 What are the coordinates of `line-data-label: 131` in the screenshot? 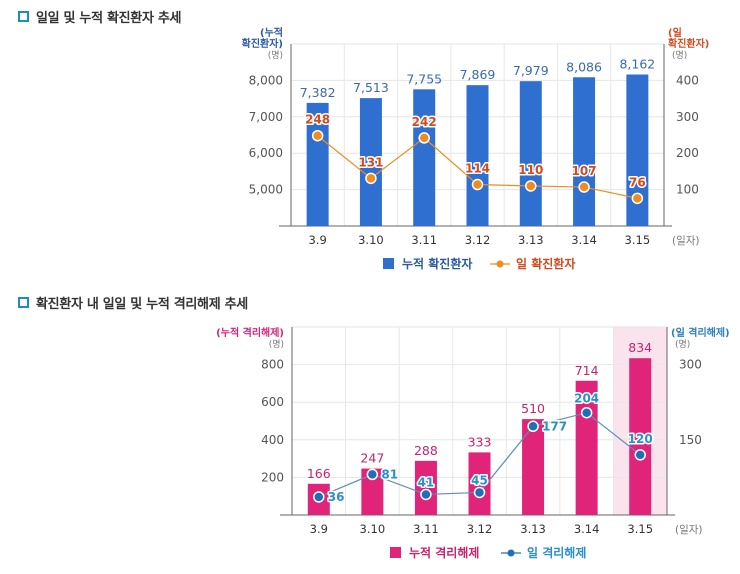 It's located at (370, 162).